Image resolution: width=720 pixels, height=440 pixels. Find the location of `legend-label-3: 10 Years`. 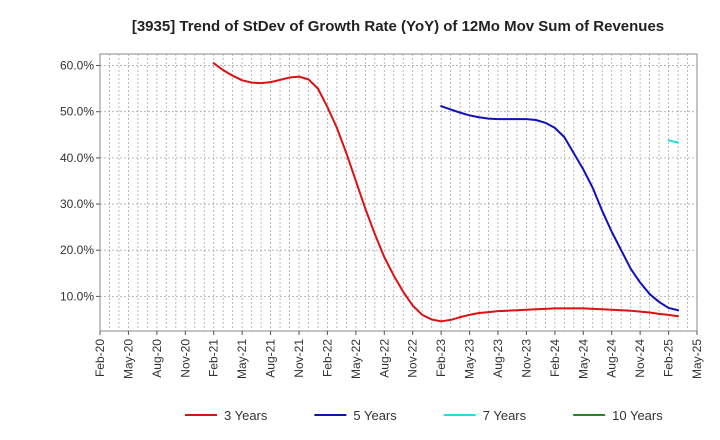

legend-label-3: 10 Years is located at coordinates (637, 415).